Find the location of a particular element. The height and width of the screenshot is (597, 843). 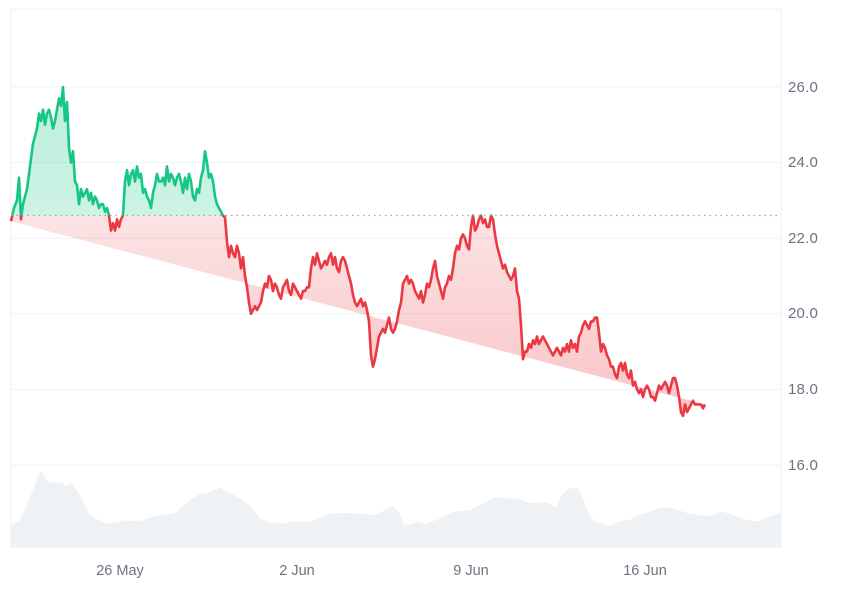

volume-area-path is located at coordinates (396, 508).